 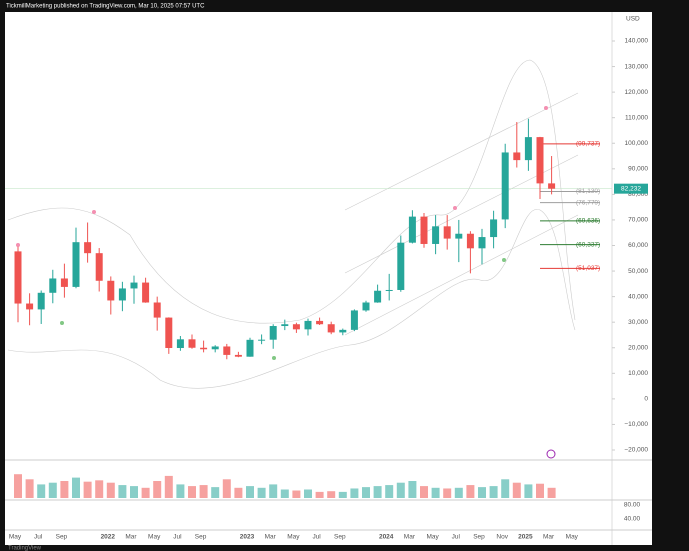 What do you see at coordinates (108, 537) in the screenshot?
I see `x-tick-label: 2022` at bounding box center [108, 537].